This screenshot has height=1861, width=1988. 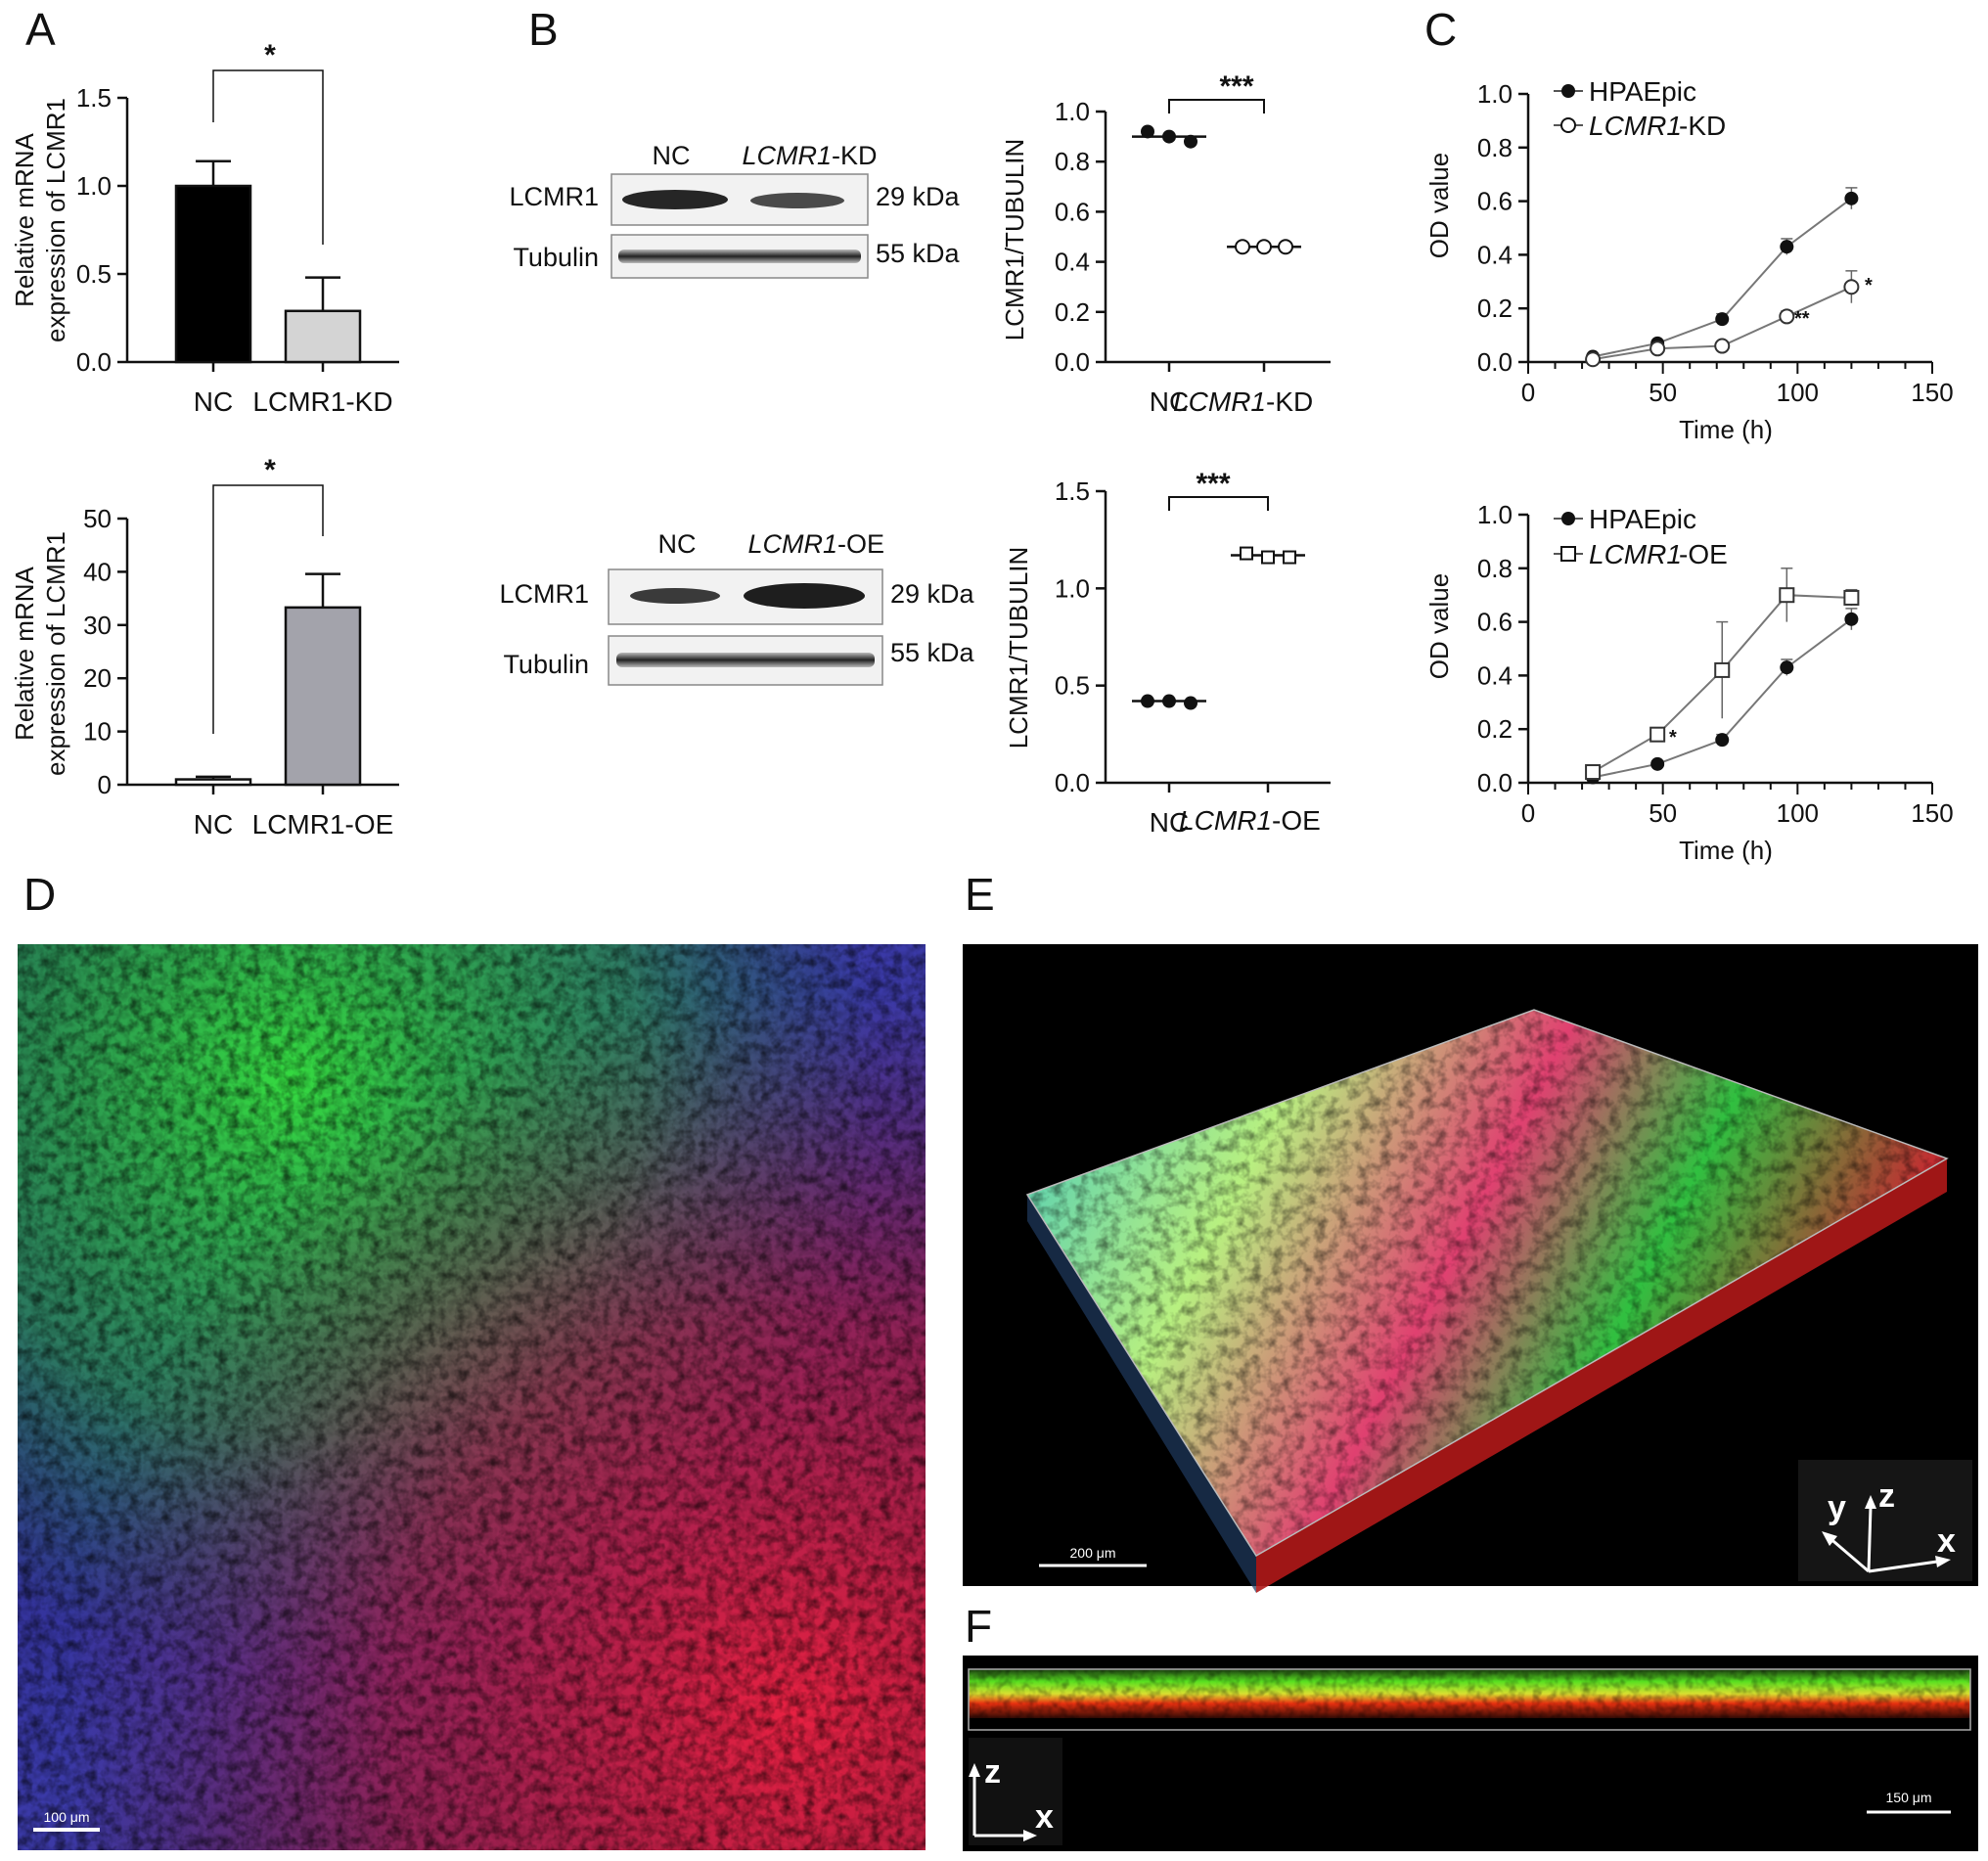 What do you see at coordinates (1044, 1817) in the screenshot?
I see `image-f-axis-x-label: x` at bounding box center [1044, 1817].